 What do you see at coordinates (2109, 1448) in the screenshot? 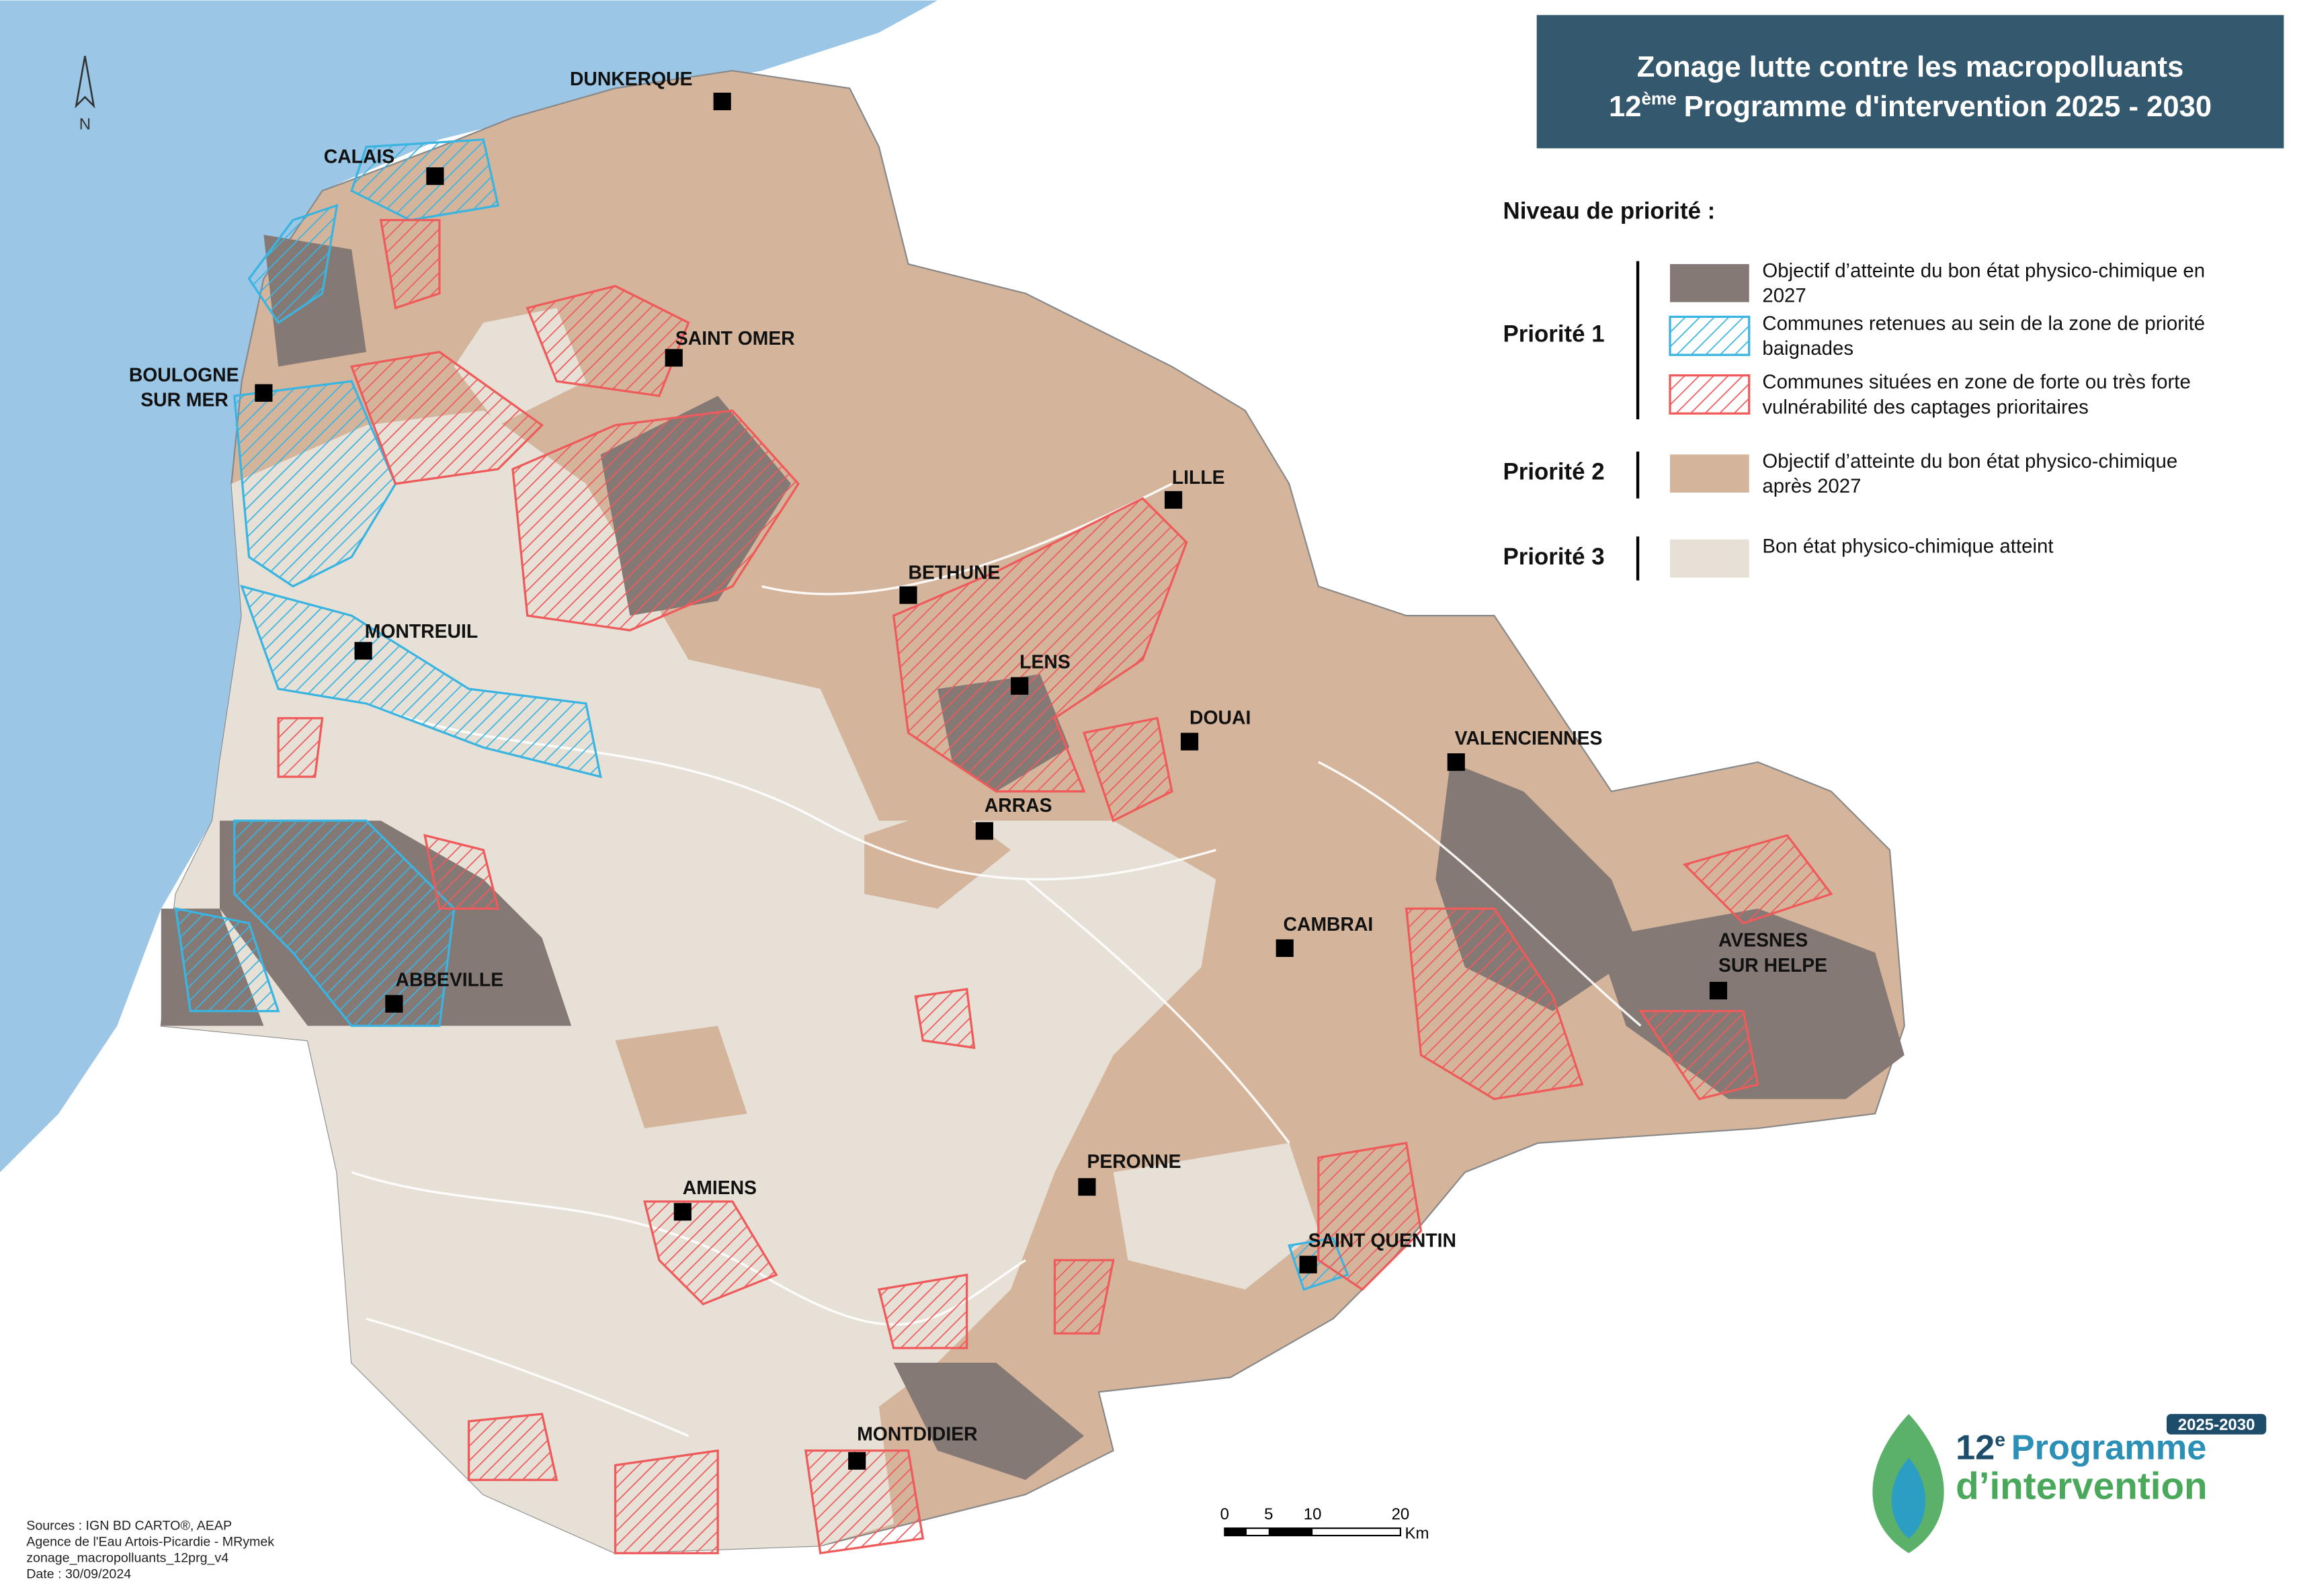
I see `logo-programme: Programme` at bounding box center [2109, 1448].